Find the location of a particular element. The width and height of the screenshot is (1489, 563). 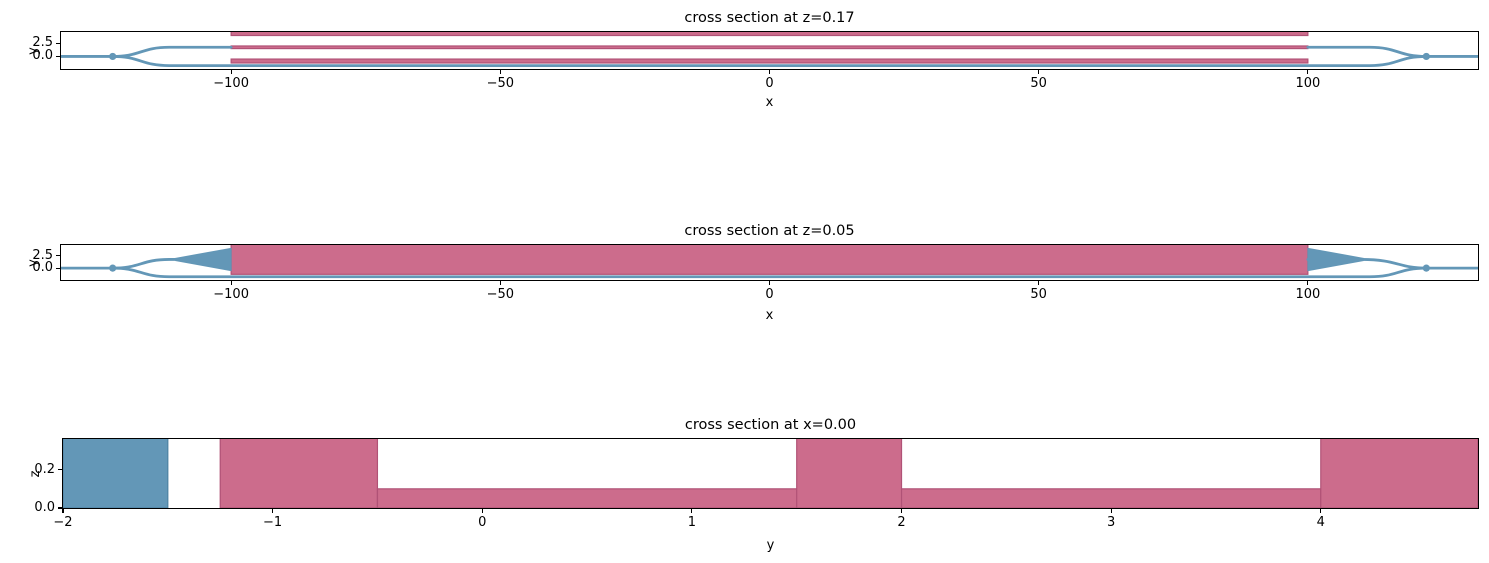

x-tick-label: −1 is located at coordinates (273, 522).